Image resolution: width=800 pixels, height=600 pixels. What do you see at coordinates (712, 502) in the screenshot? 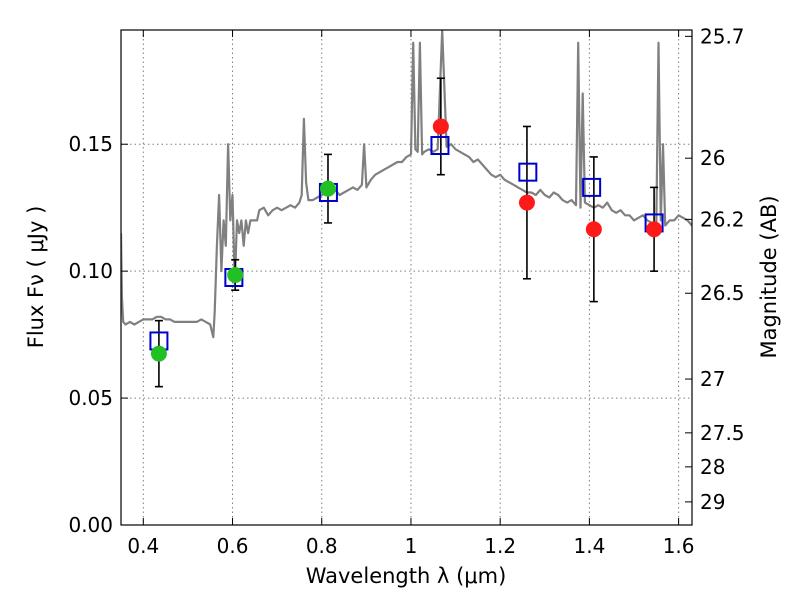
I see `right-tick-label: 29` at bounding box center [712, 502].